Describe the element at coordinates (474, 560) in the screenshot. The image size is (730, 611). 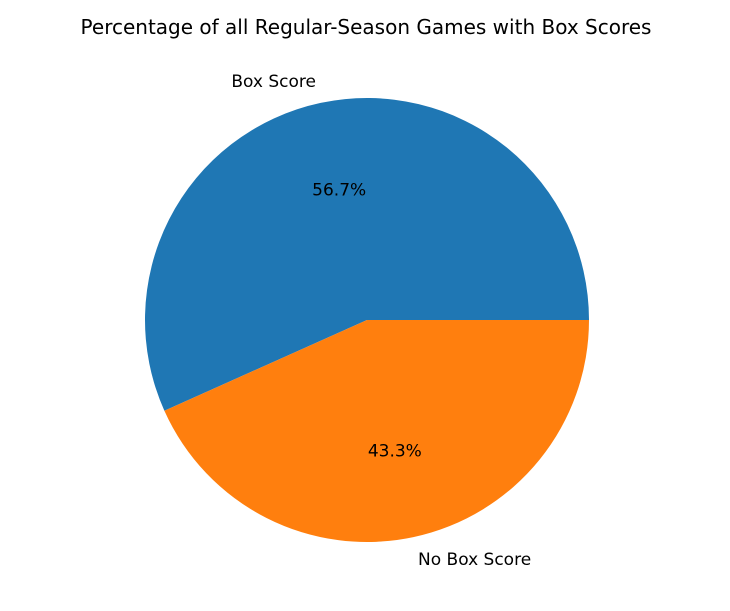
I see `slice-label: No Box Score` at that location.